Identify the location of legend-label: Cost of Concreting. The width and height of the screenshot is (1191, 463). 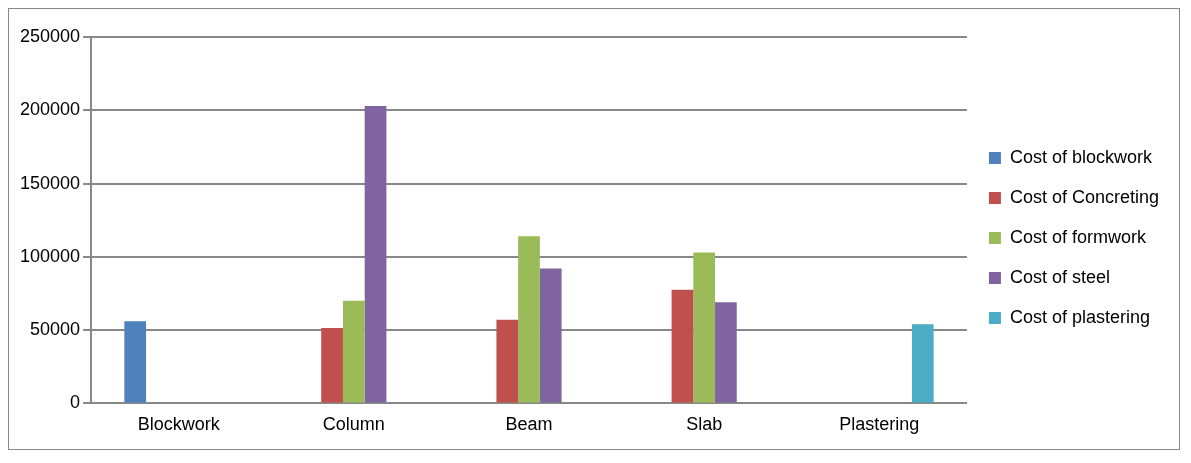
(1084, 196).